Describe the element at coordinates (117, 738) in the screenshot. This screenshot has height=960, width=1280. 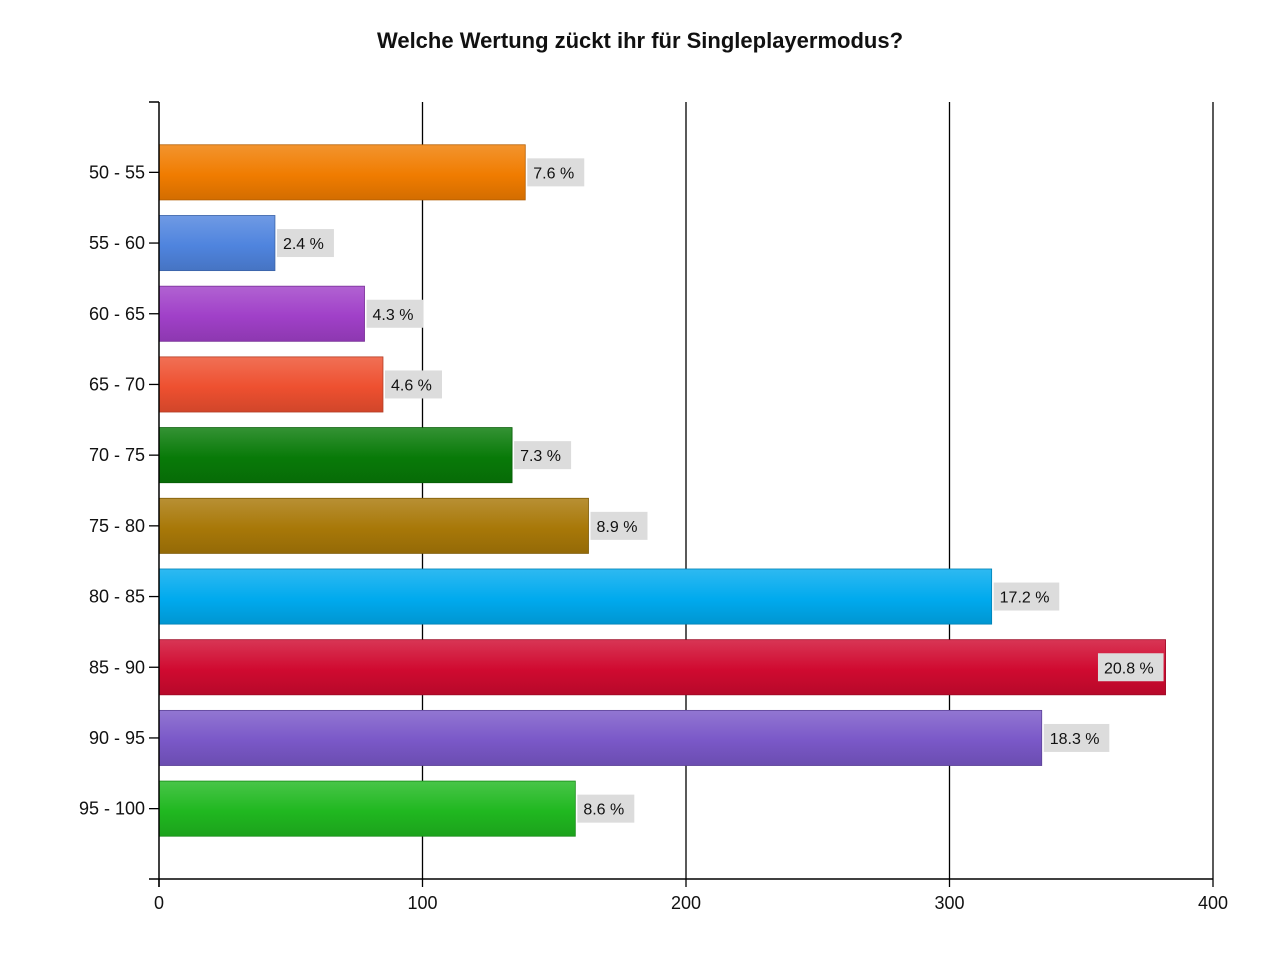
I see `category-label: 90 - 95` at that location.